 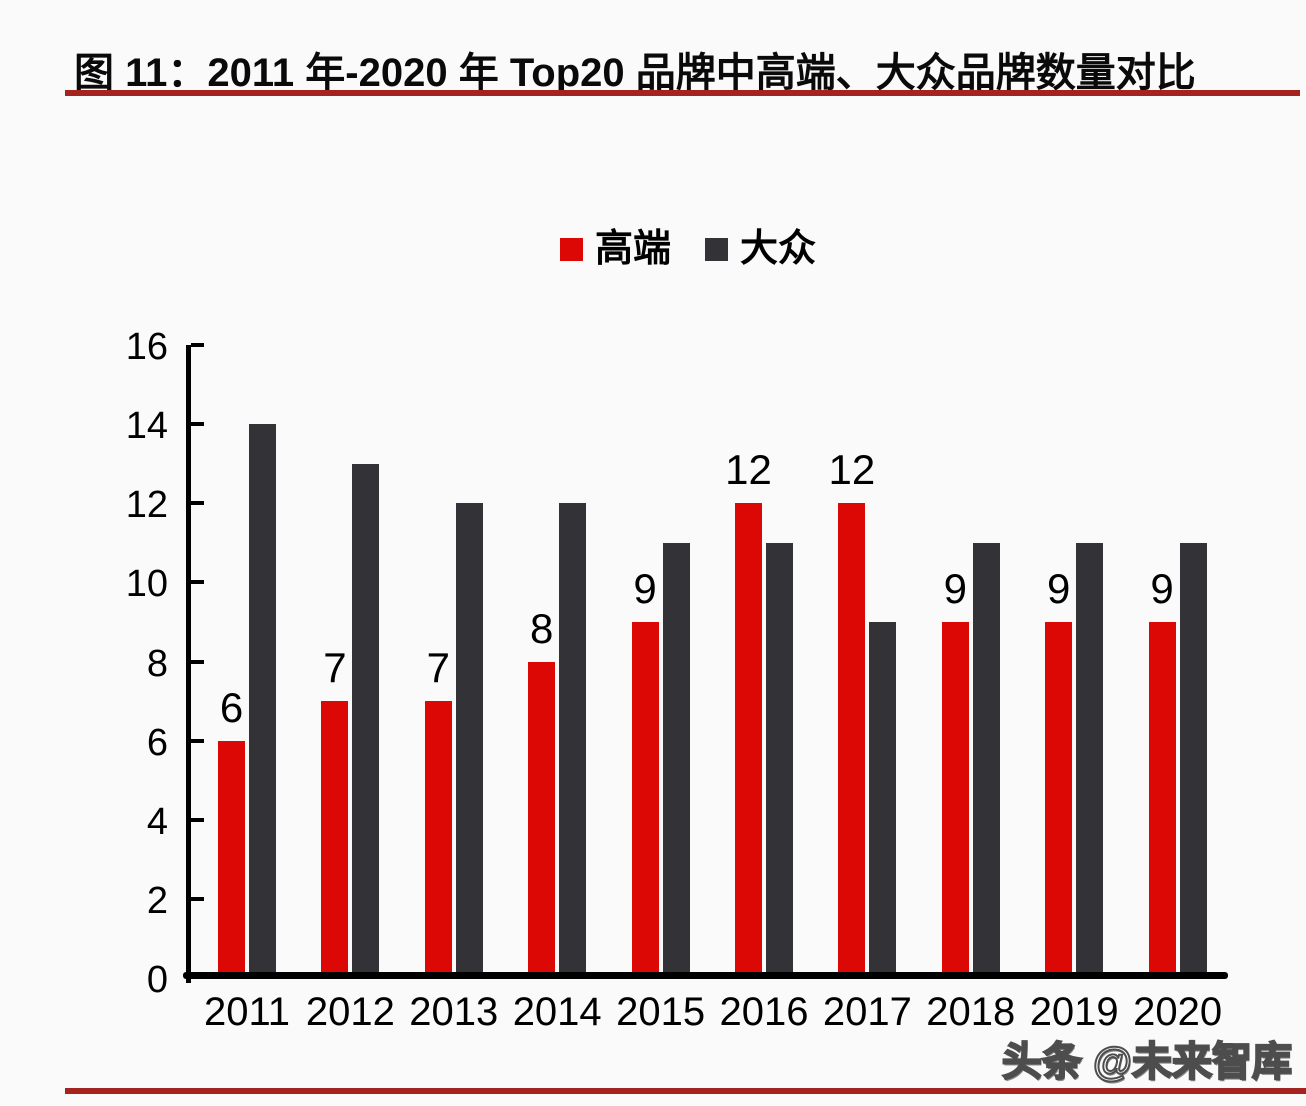 What do you see at coordinates (1090, 760) in the screenshot?
I see `bar-mass-2019` at bounding box center [1090, 760].